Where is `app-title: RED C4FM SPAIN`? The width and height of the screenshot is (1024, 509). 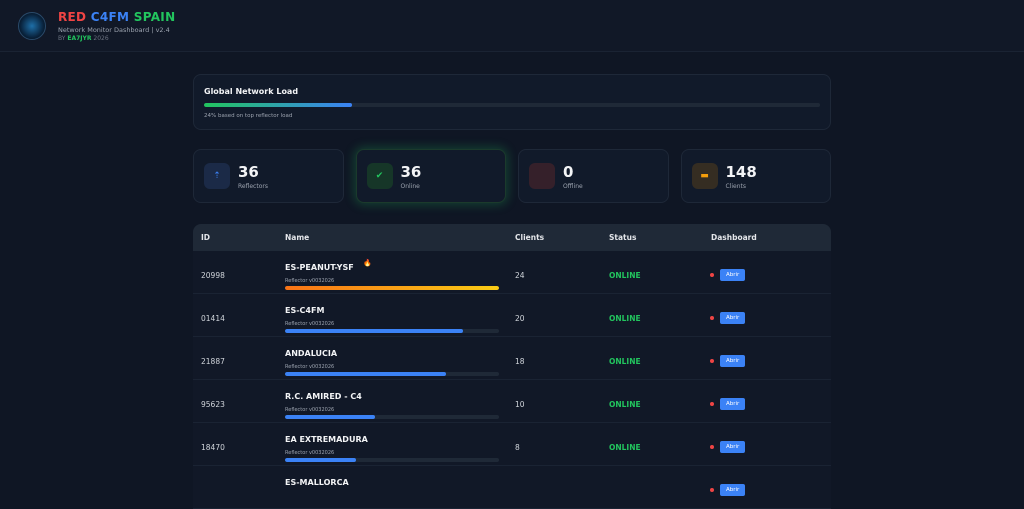 app-title: RED C4FM SPAIN is located at coordinates (117, 16).